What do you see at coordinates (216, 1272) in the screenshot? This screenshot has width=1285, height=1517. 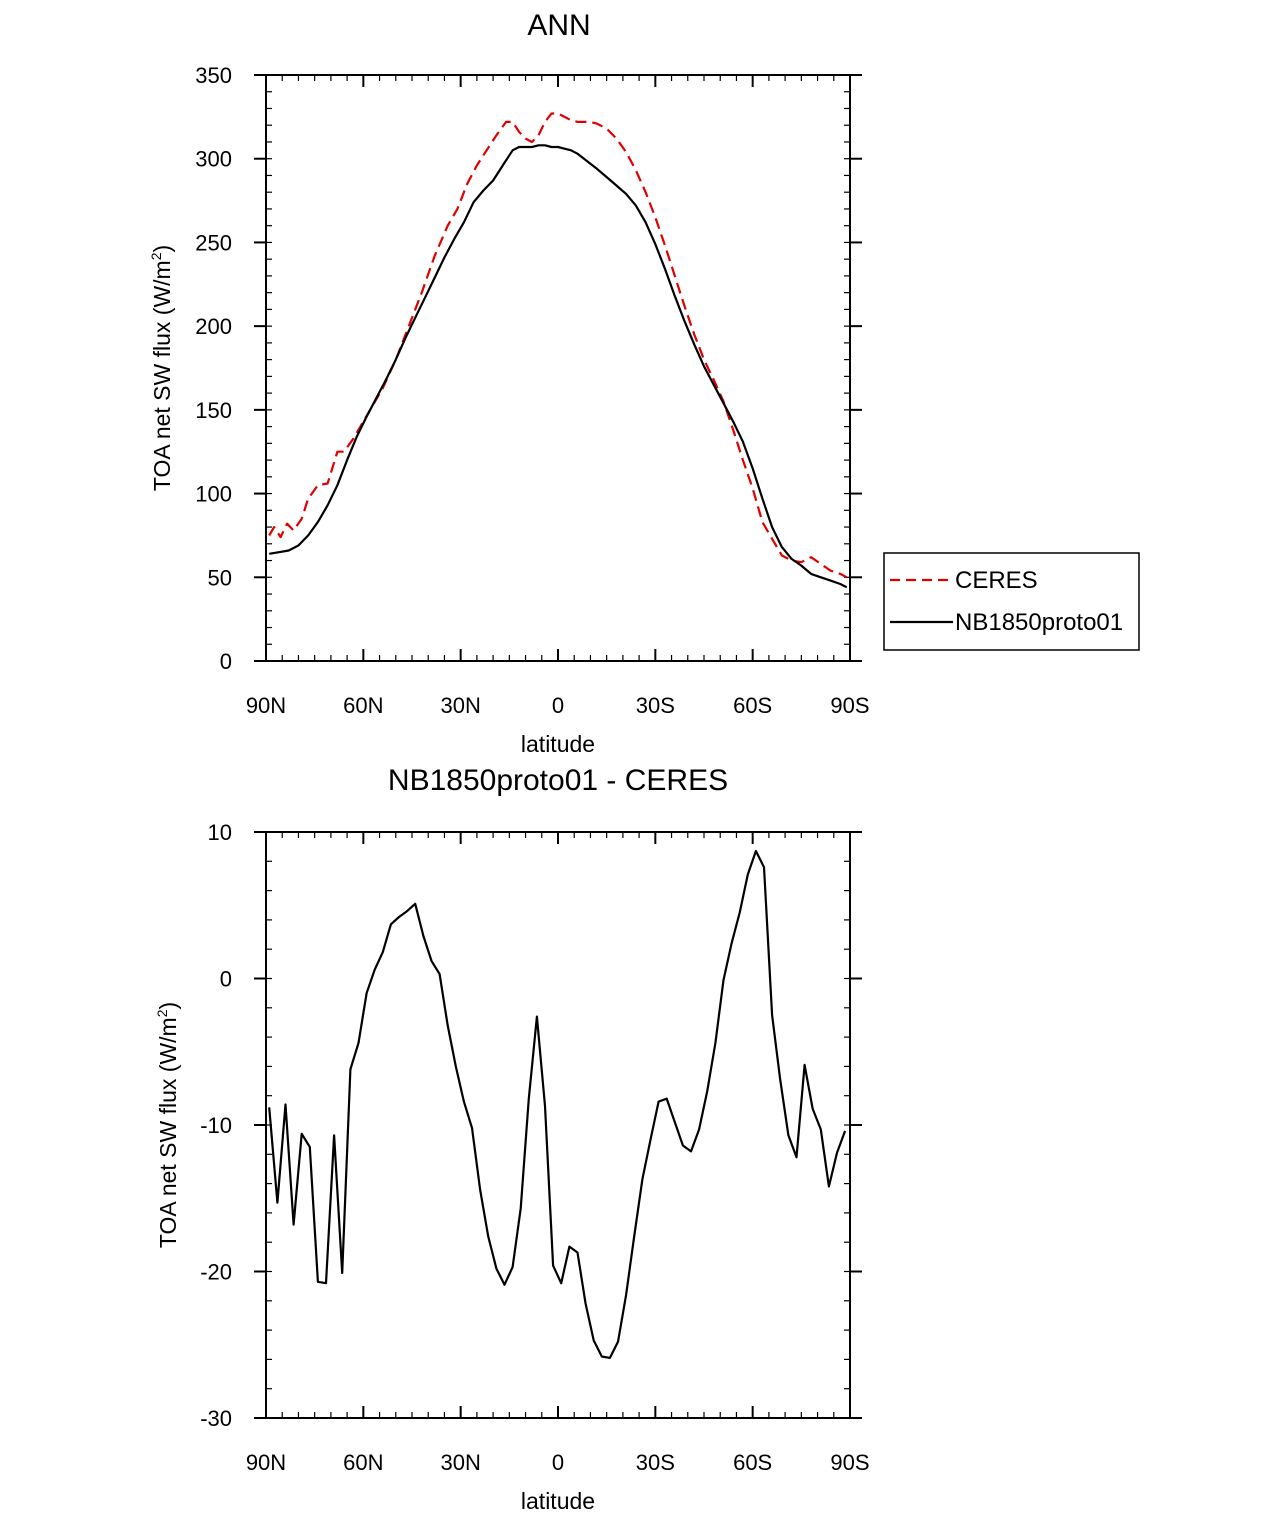 I see `y-tick-label: -20` at bounding box center [216, 1272].